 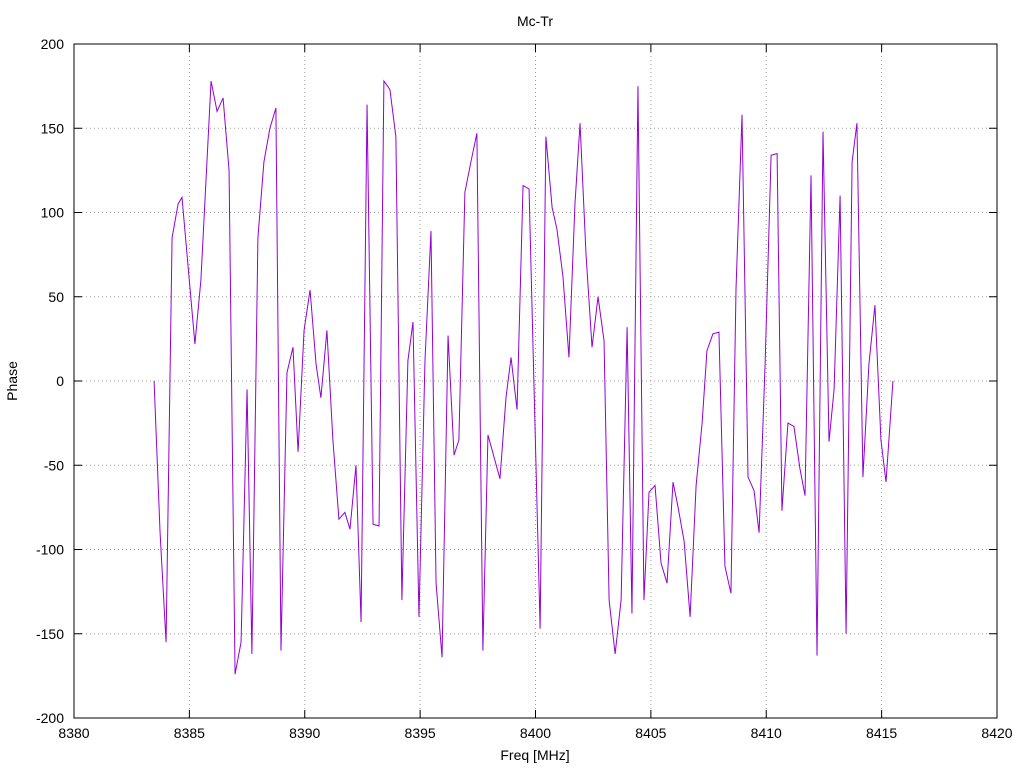 What do you see at coordinates (53, 44) in the screenshot?
I see `y-tick-label: 200` at bounding box center [53, 44].